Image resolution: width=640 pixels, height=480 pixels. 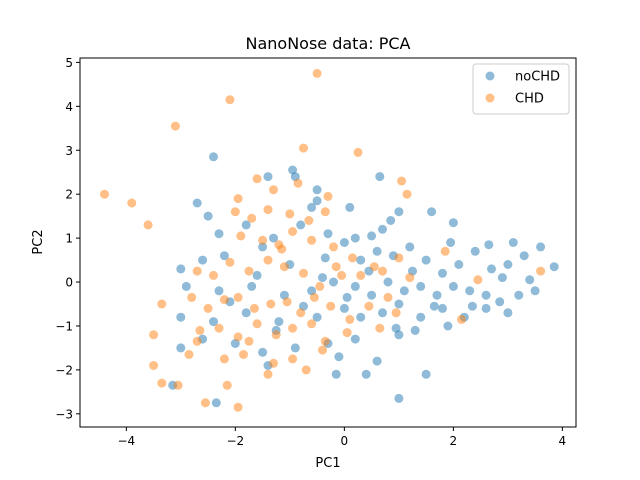 What do you see at coordinates (521, 89) in the screenshot?
I see `legend-box` at bounding box center [521, 89].